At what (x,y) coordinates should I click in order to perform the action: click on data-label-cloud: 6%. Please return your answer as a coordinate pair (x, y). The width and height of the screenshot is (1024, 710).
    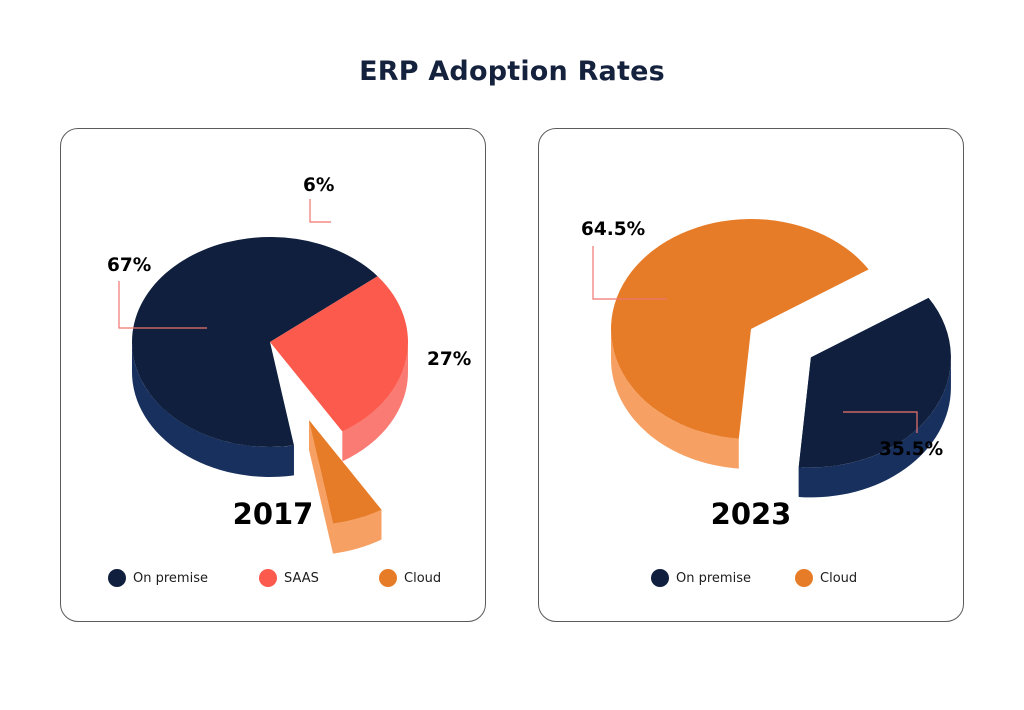
    Looking at the image, I should click on (318, 185).